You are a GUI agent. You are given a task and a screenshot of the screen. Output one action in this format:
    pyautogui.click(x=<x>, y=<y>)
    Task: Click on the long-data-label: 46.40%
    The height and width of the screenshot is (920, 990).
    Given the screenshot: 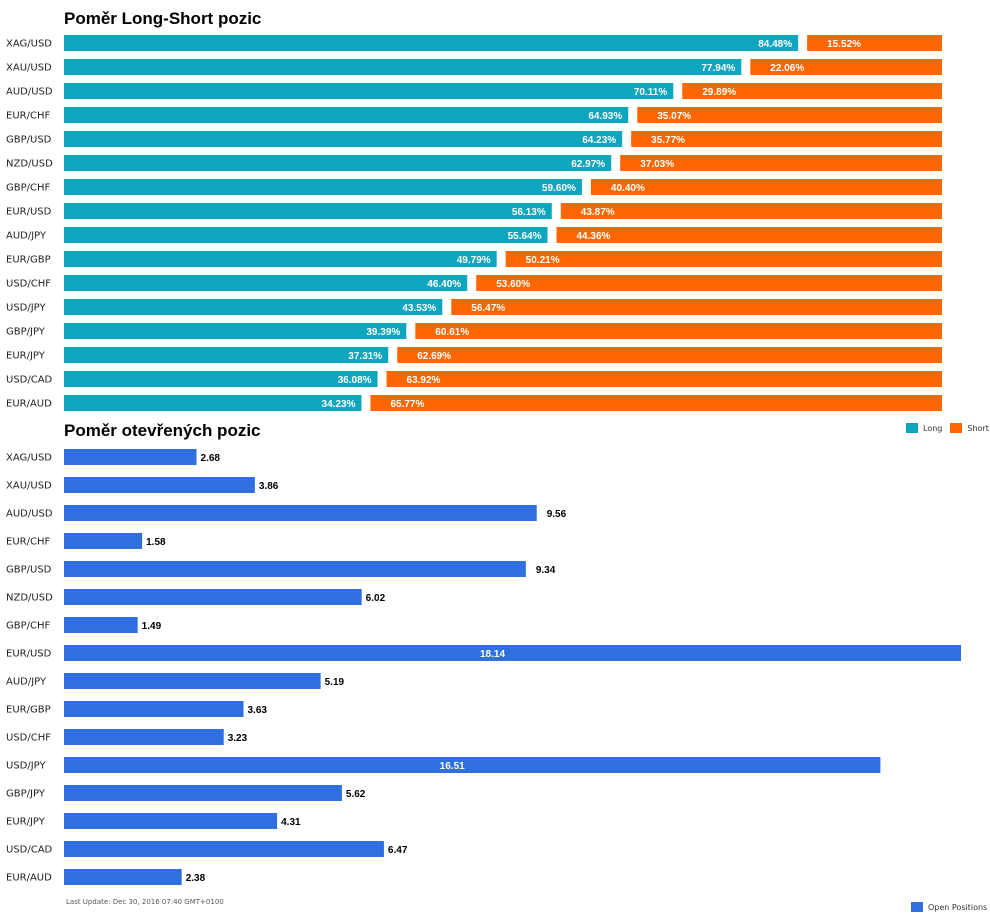 What is the action you would take?
    pyautogui.click(x=444, y=284)
    